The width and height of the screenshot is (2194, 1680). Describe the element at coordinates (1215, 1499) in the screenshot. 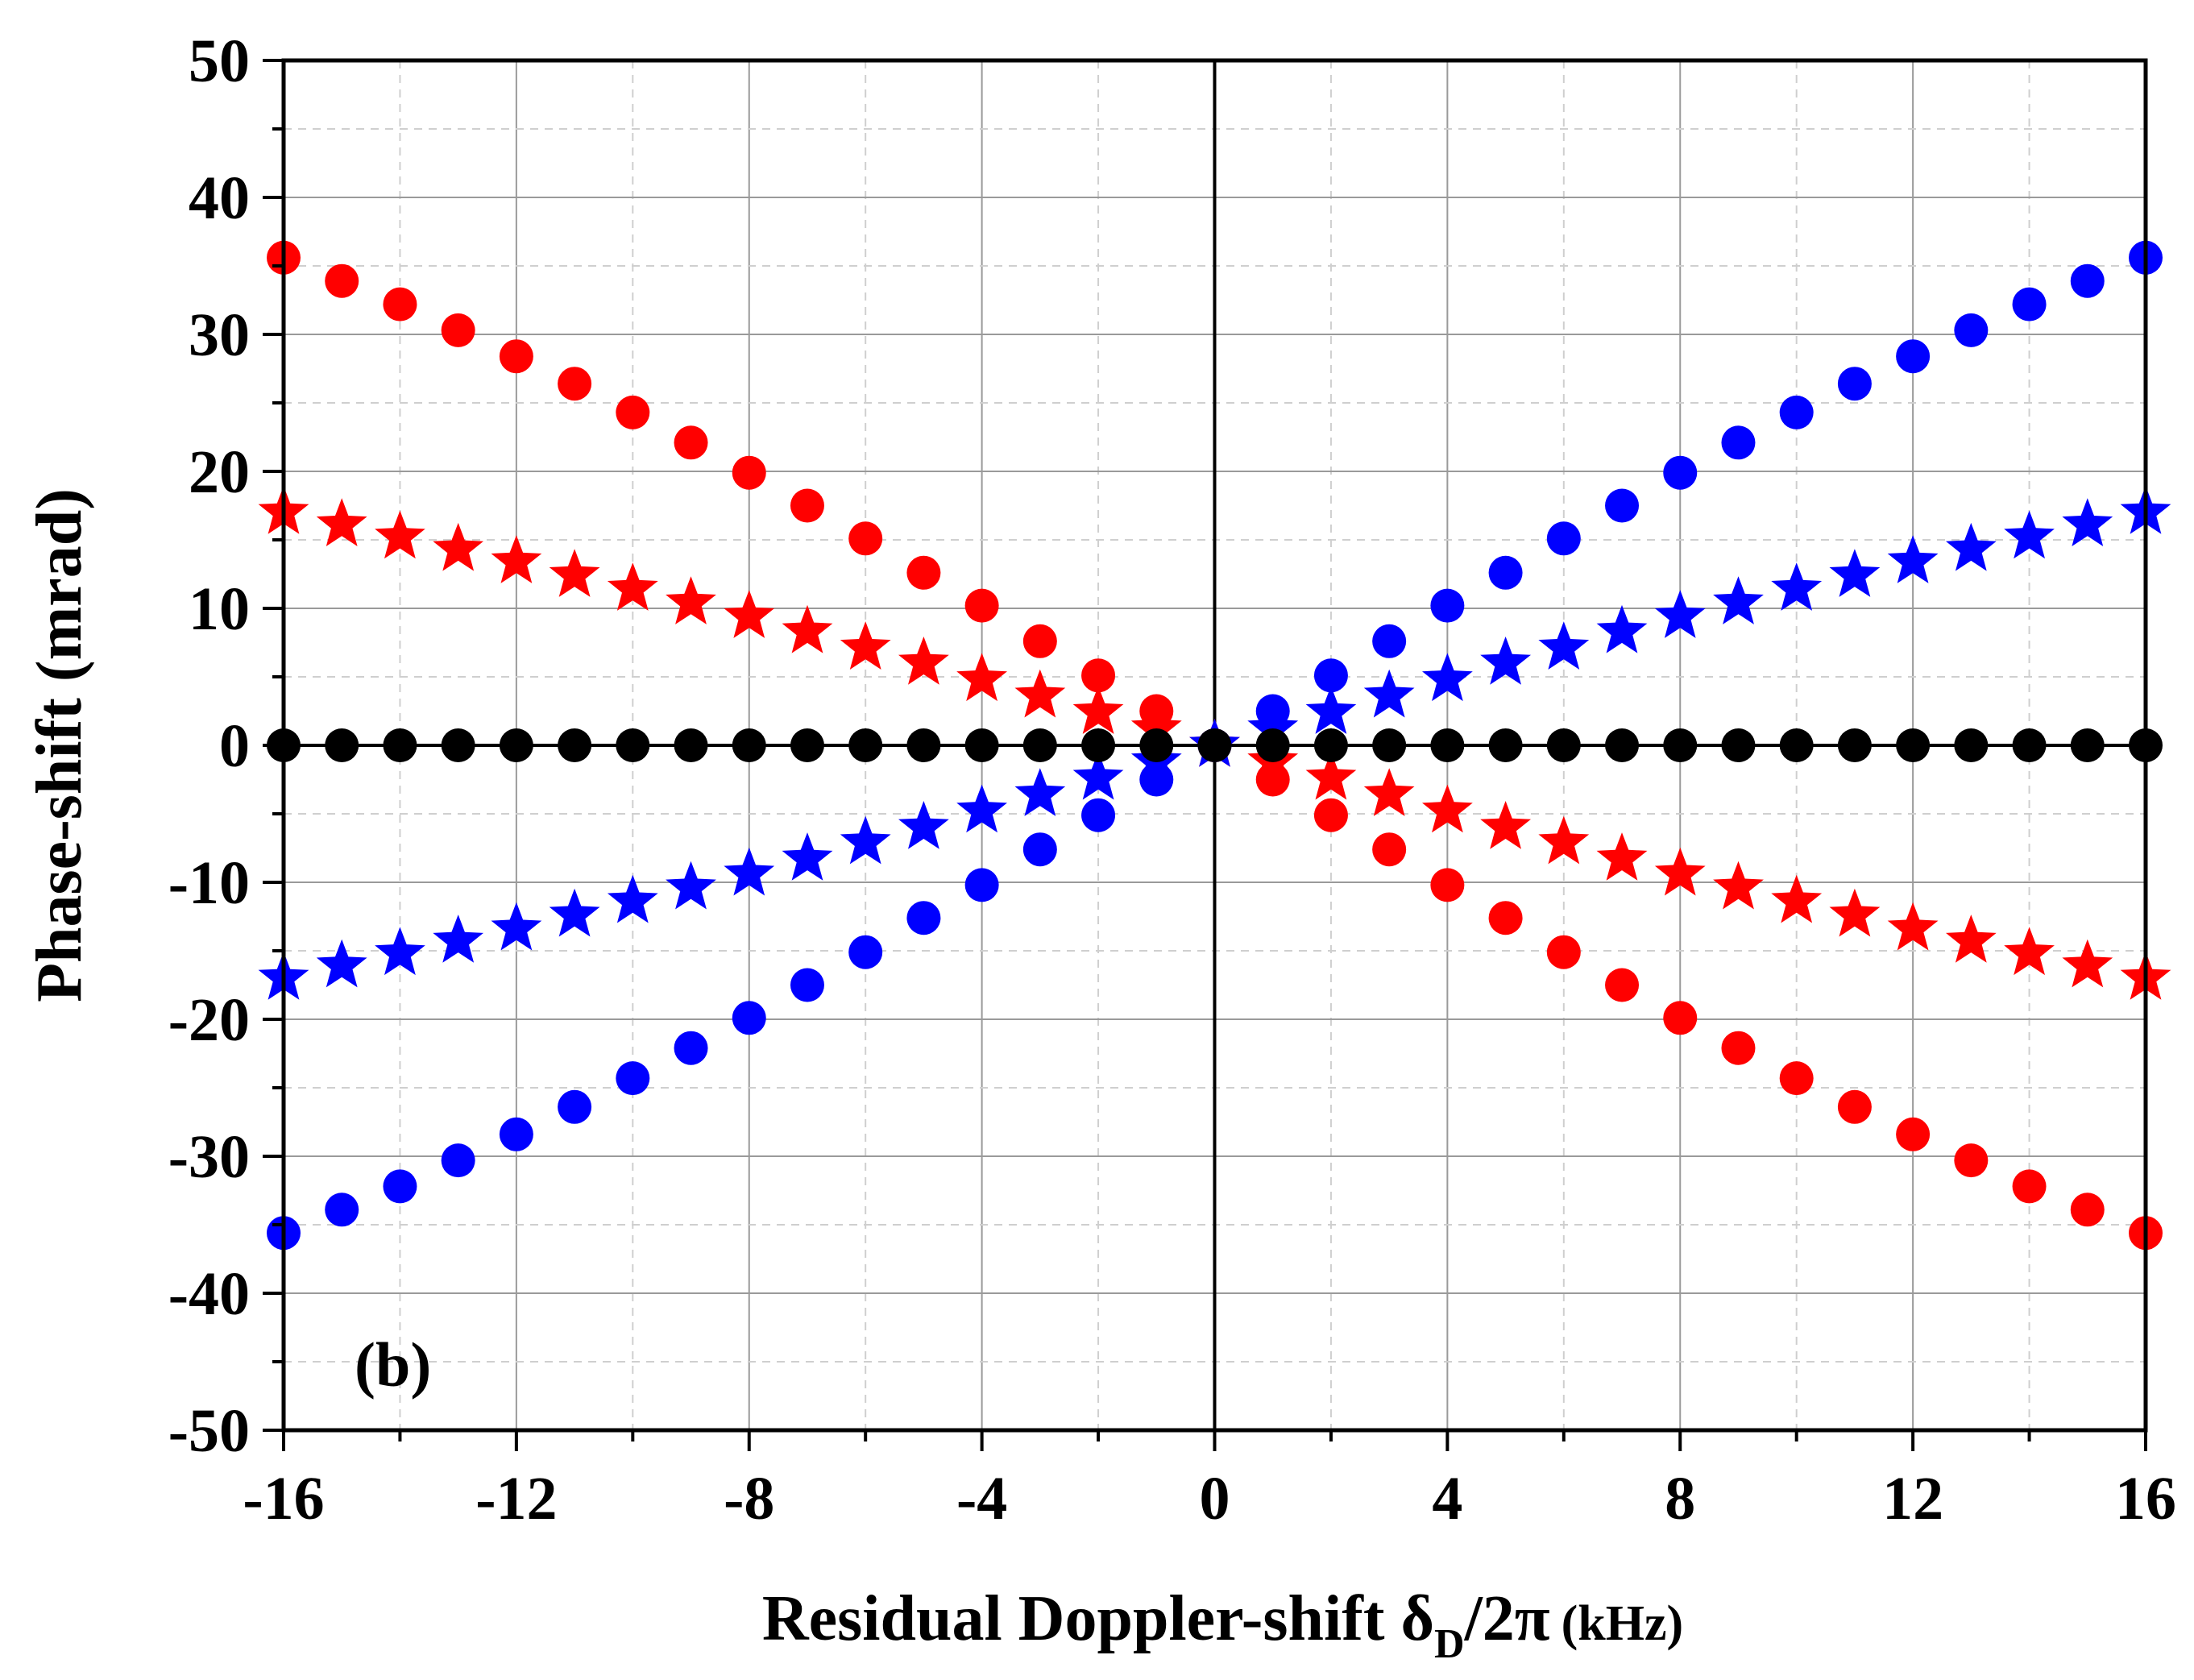

I see `x-tick-label: 0` at that location.